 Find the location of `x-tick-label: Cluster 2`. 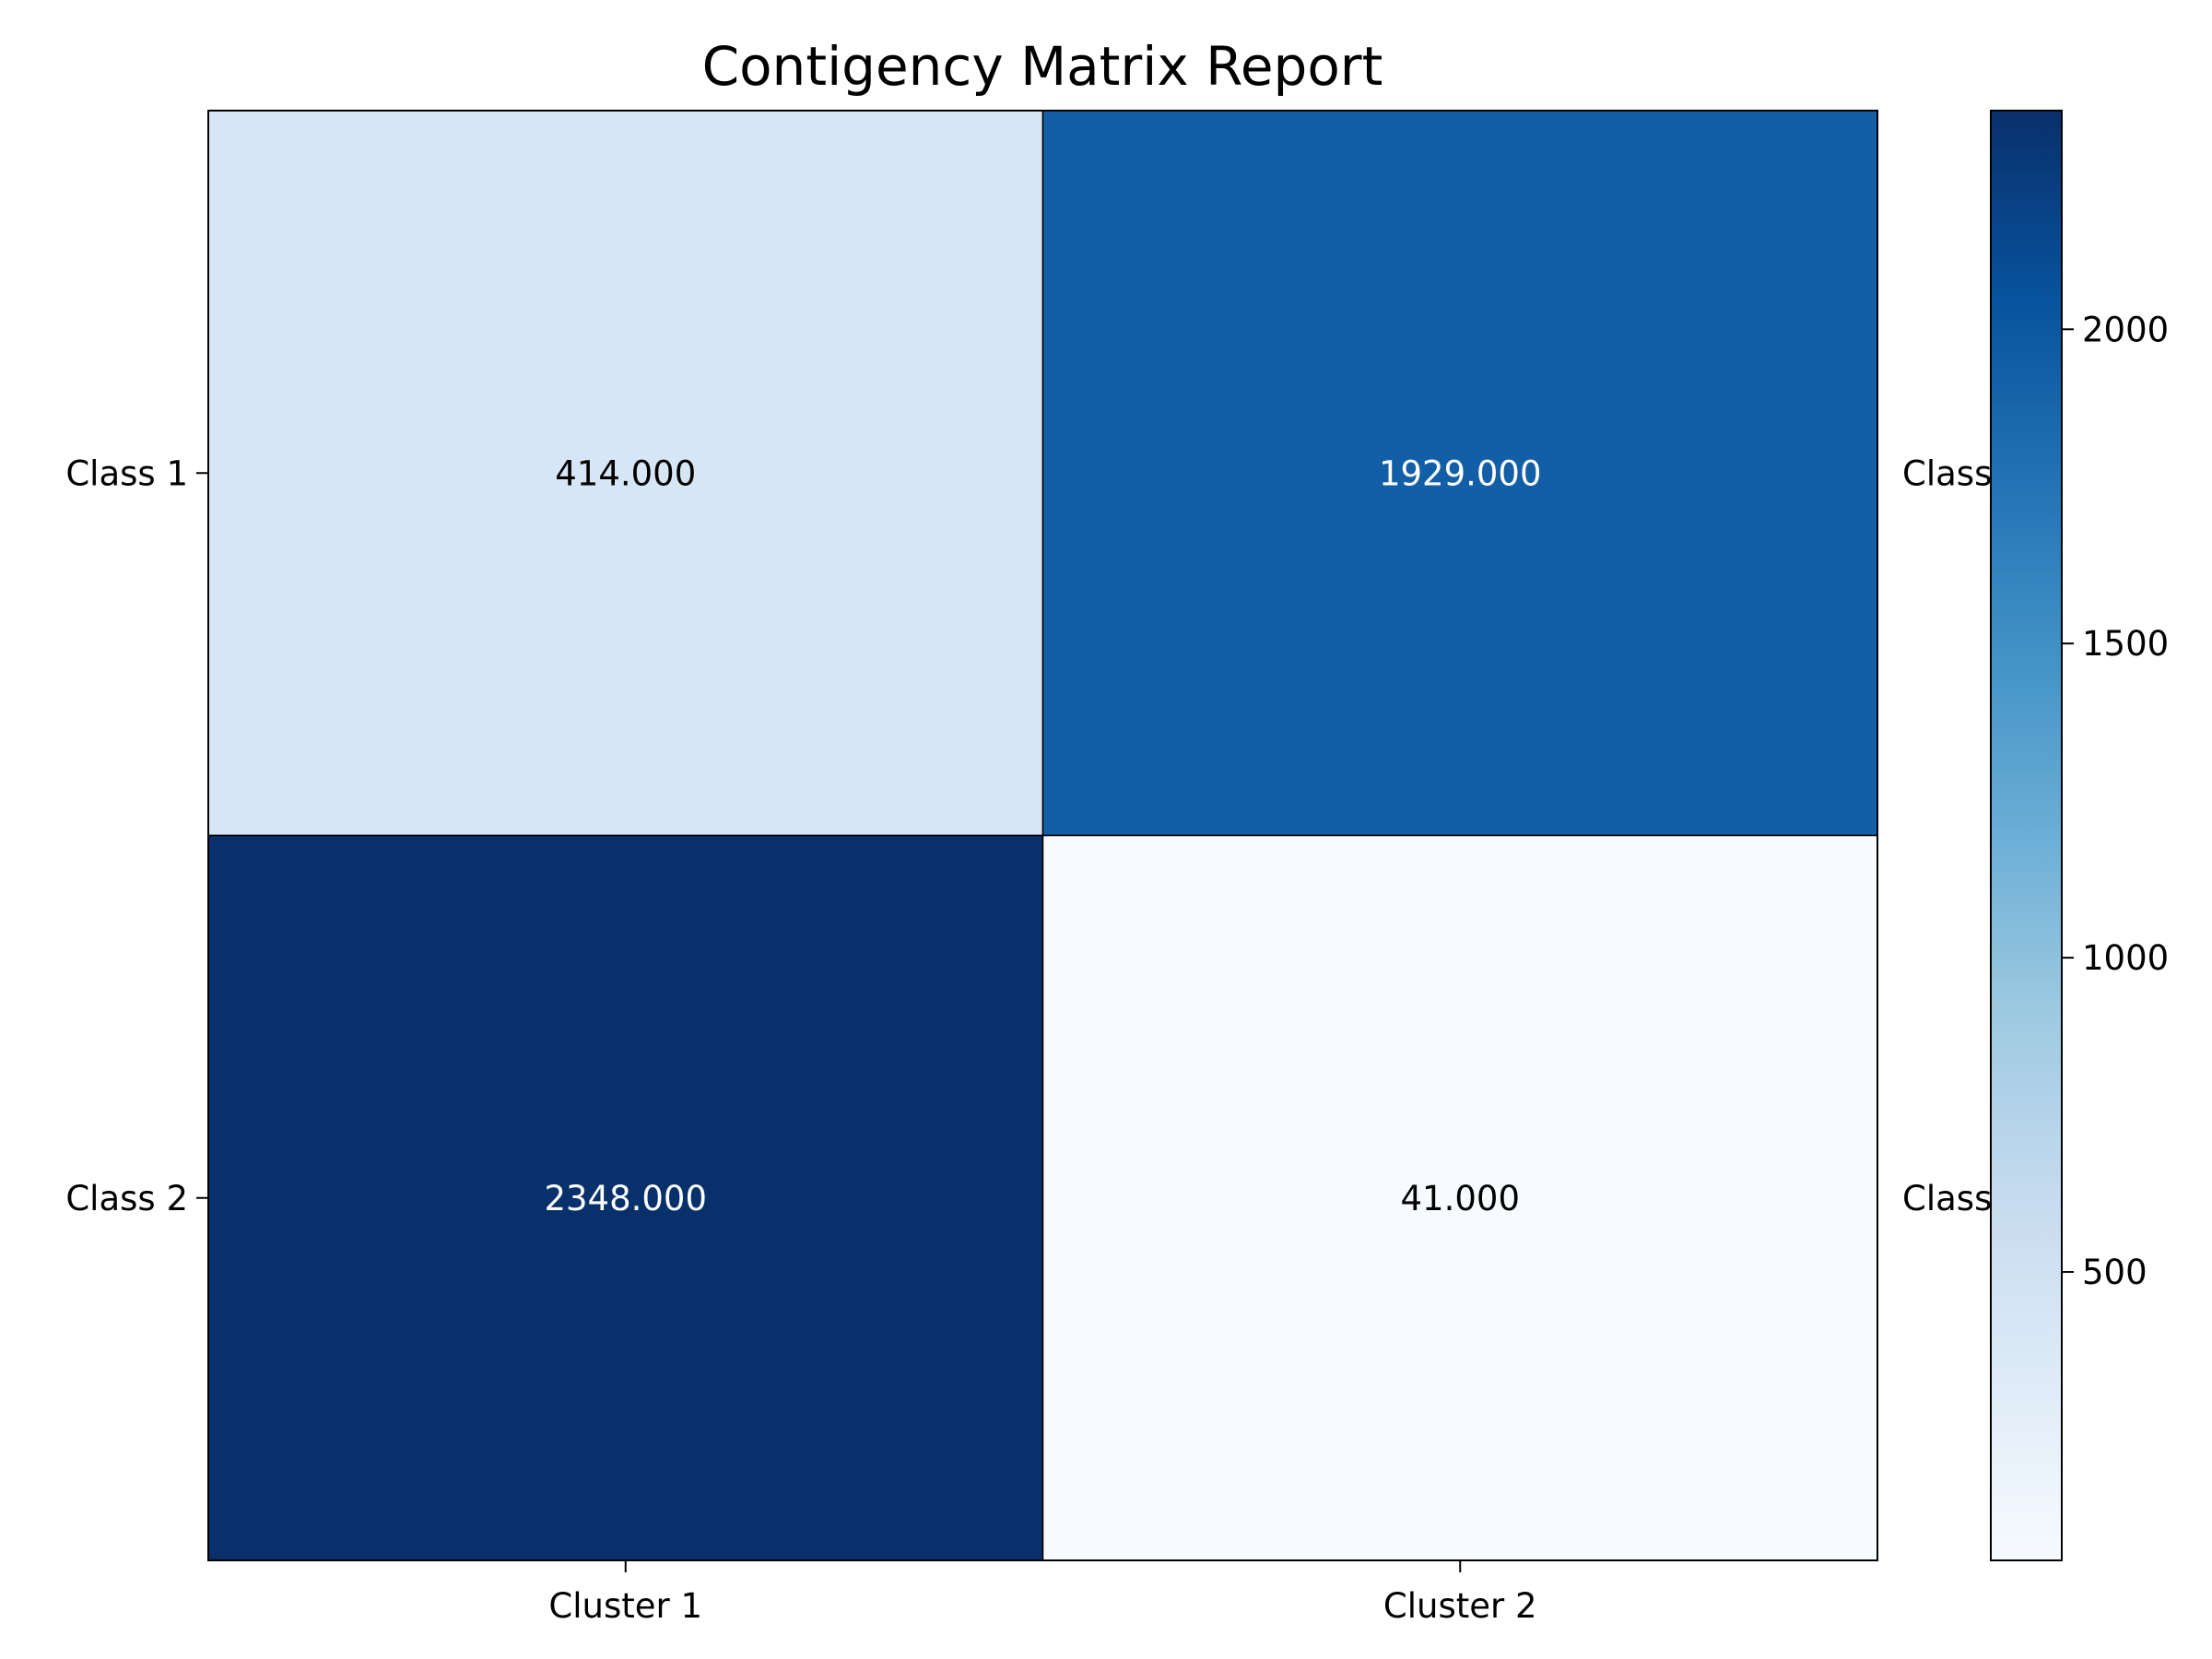

x-tick-label: Cluster 2 is located at coordinates (1460, 1606).